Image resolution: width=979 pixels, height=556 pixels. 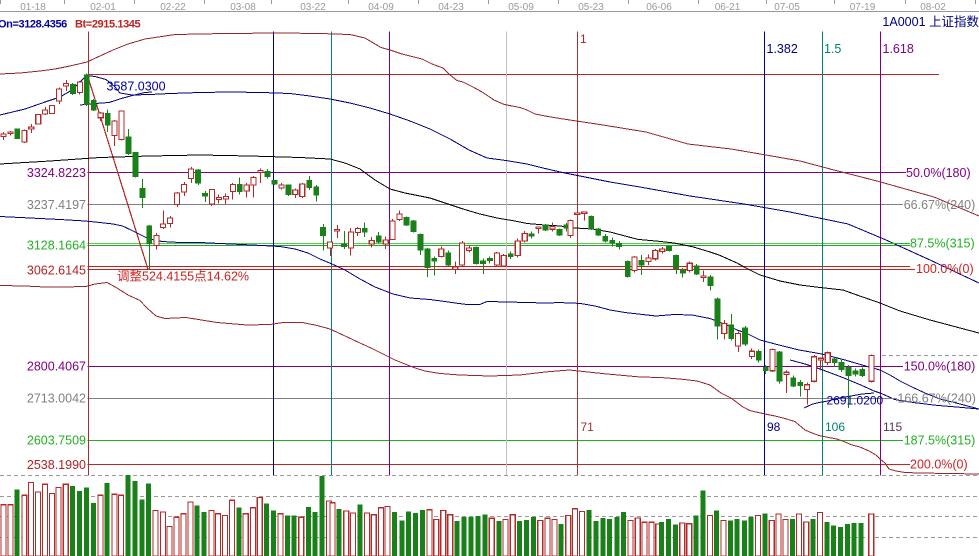 What do you see at coordinates (56, 271) in the screenshot?
I see `svg-text: 3062.6145` at bounding box center [56, 271].